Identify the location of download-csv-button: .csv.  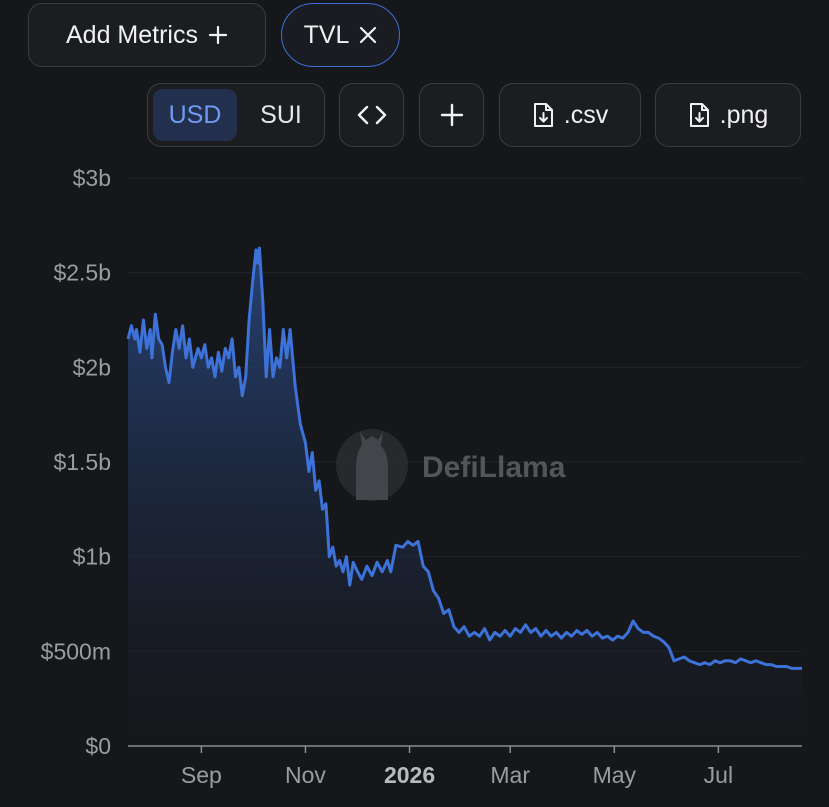
(570, 115).